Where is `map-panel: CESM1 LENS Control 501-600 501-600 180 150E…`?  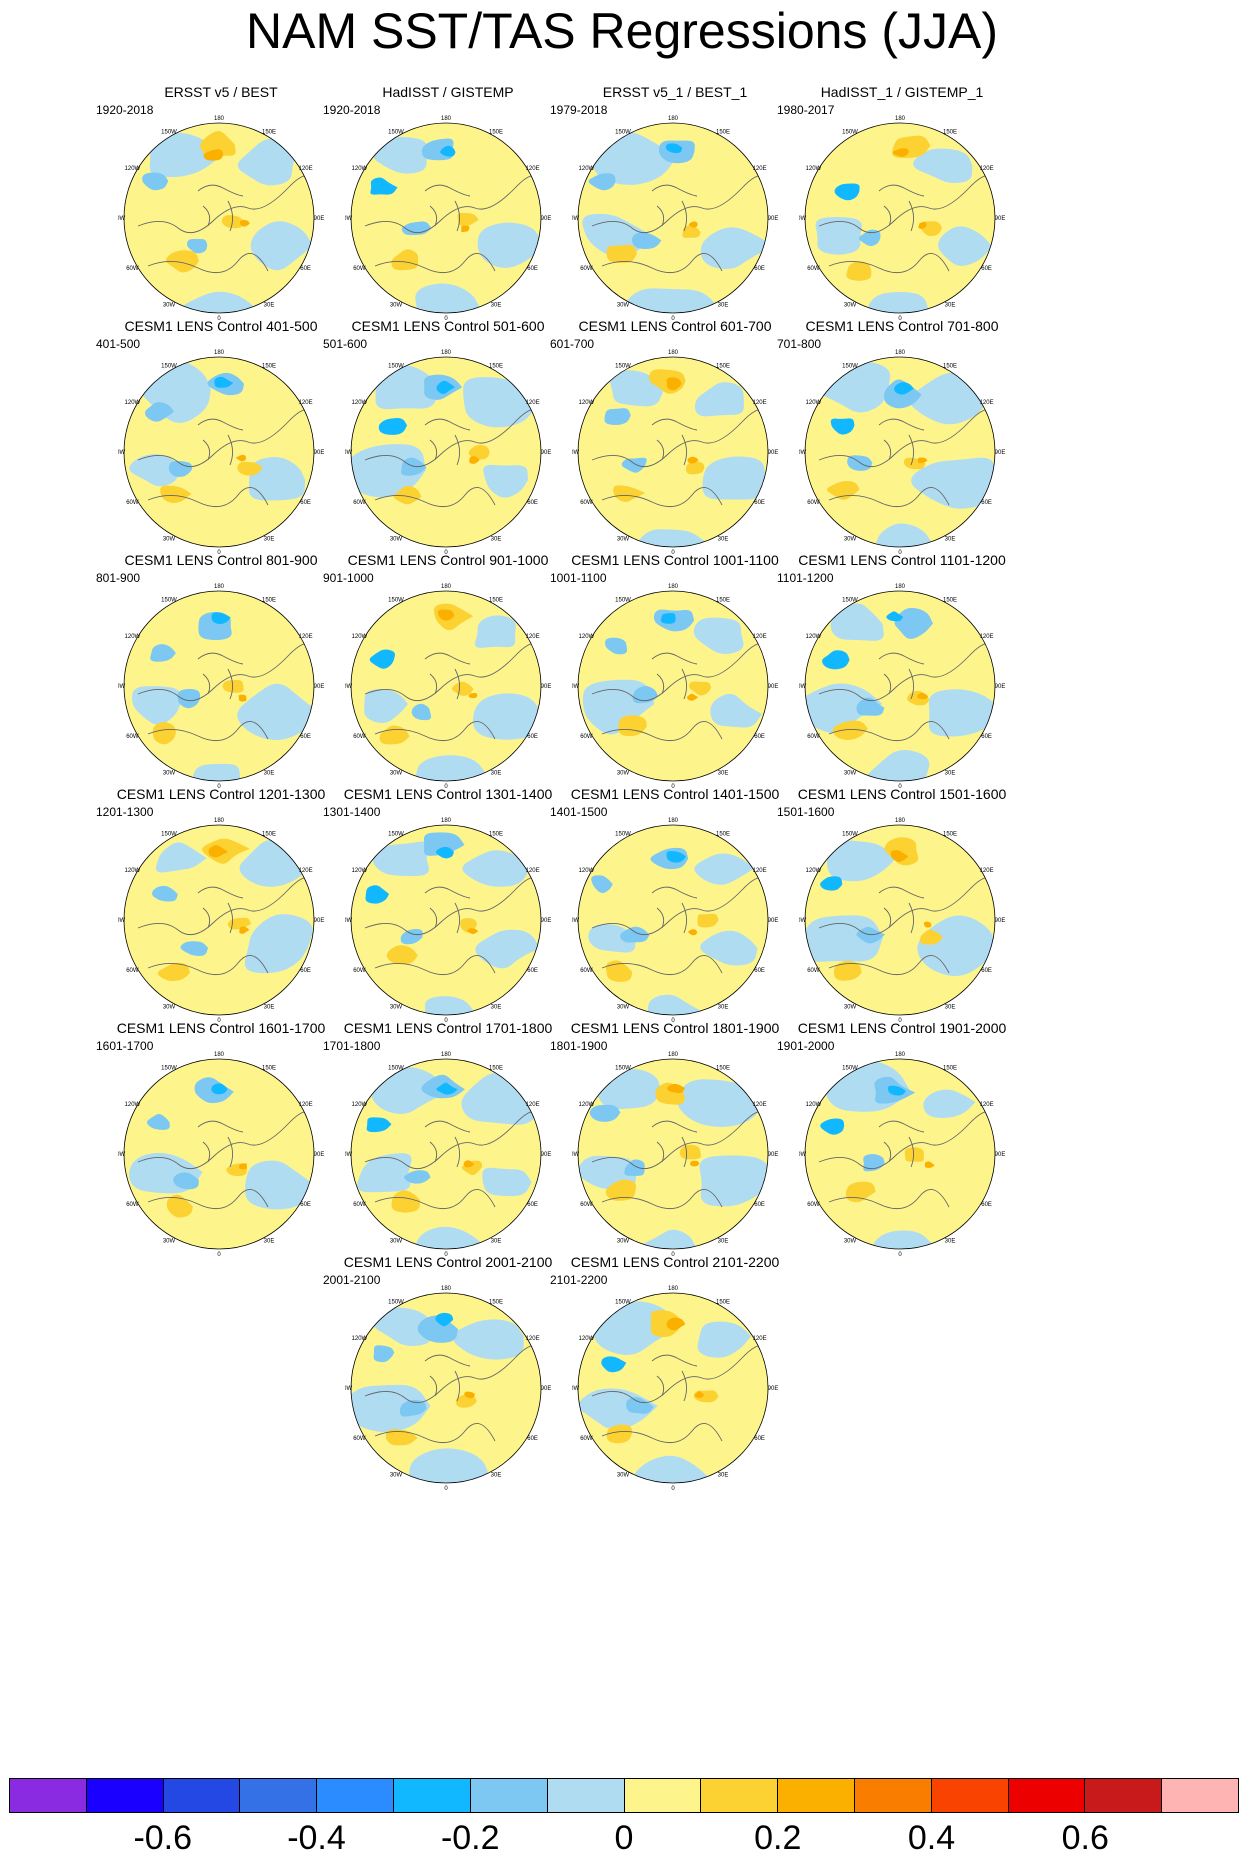
map-panel: CESM1 LENS Control 501-600 501-600 180 150E… is located at coordinates (448, 457).